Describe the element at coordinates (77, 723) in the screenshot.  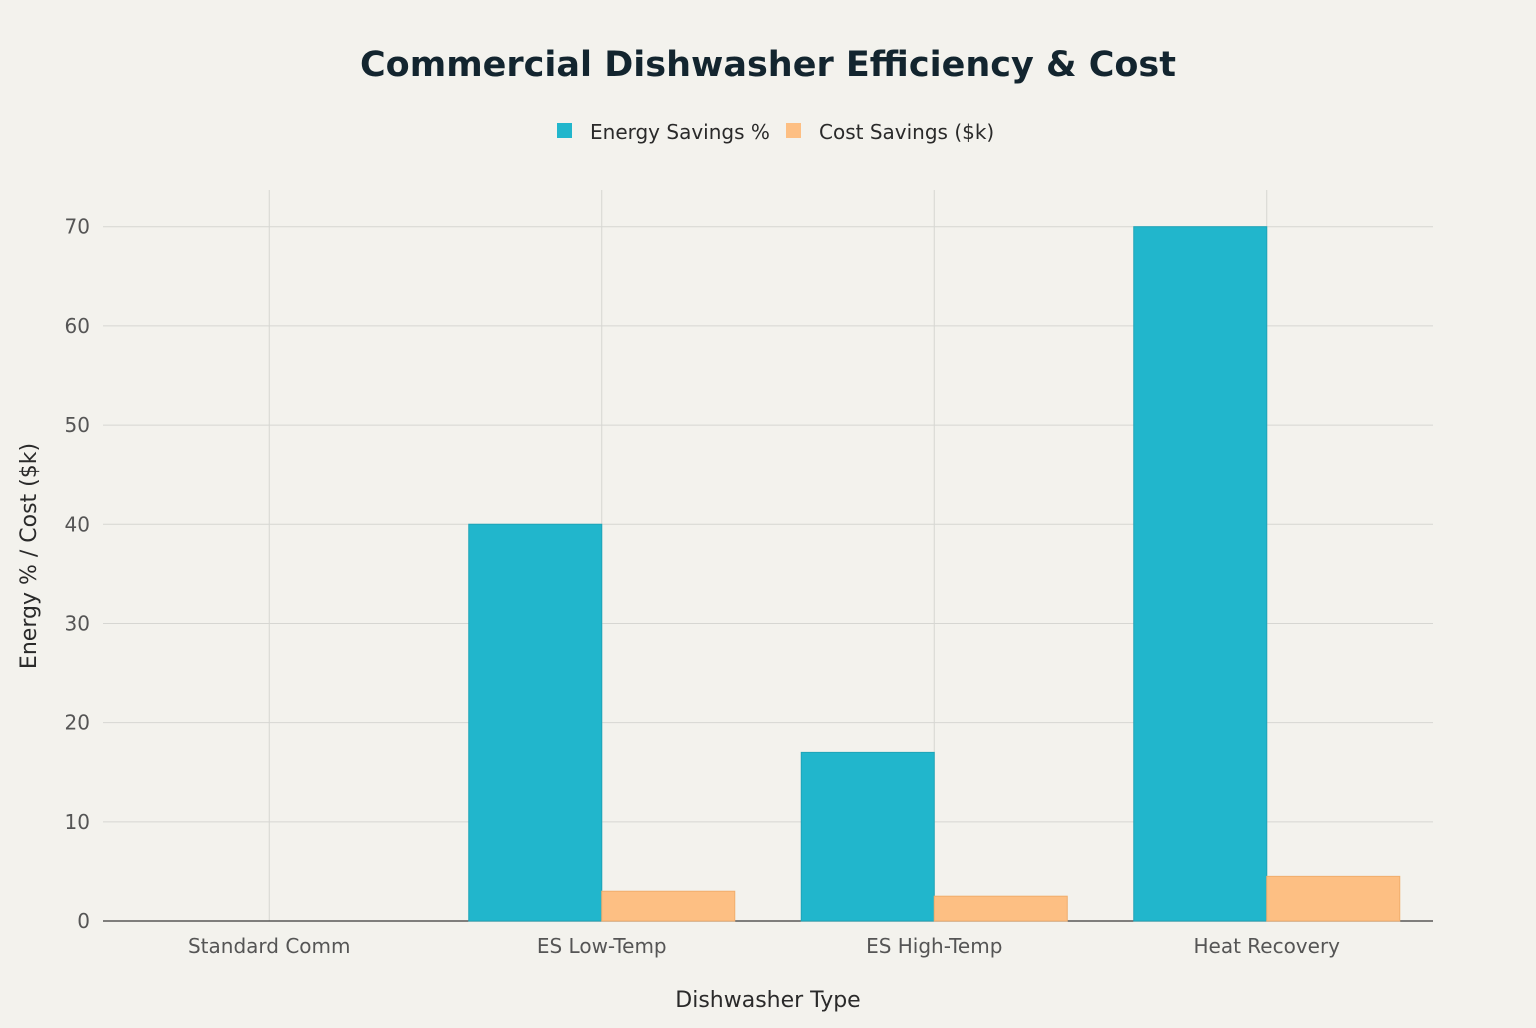
I see `y-tick-label: 20` at that location.